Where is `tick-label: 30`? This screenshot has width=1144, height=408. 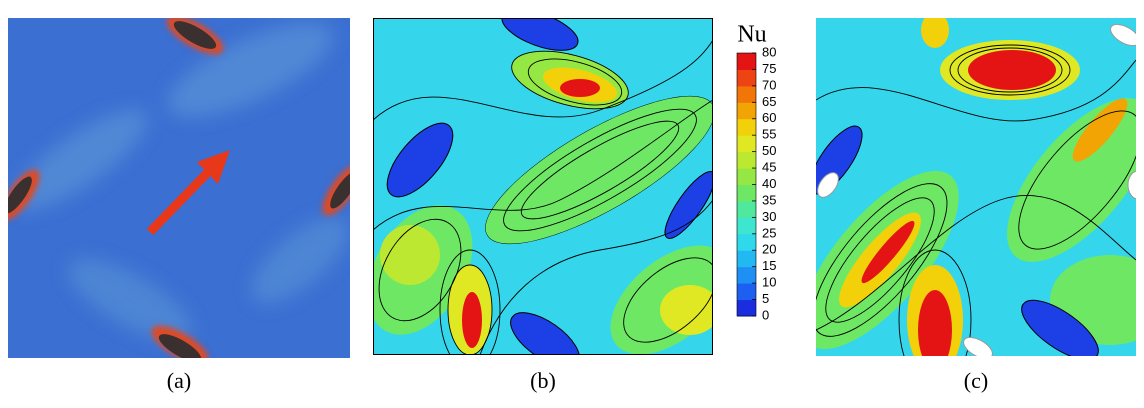
tick-label: 30 is located at coordinates (769, 216).